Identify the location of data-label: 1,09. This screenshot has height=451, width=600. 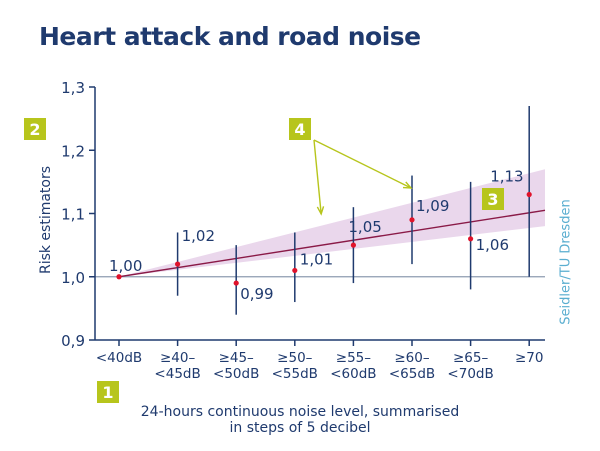
(432, 206).